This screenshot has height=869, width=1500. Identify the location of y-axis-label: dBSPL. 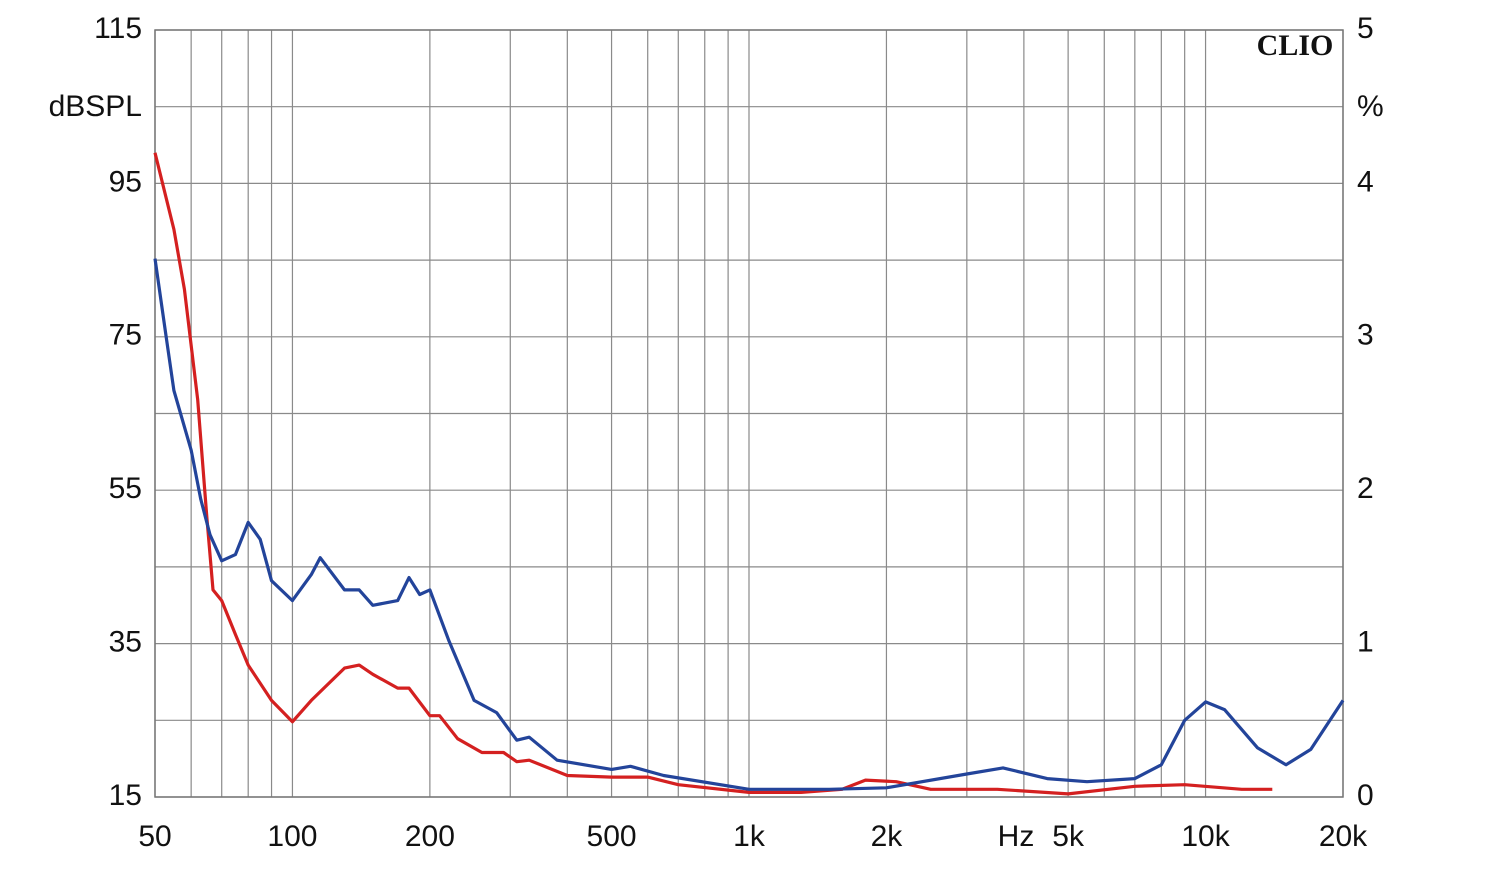
(95, 106).